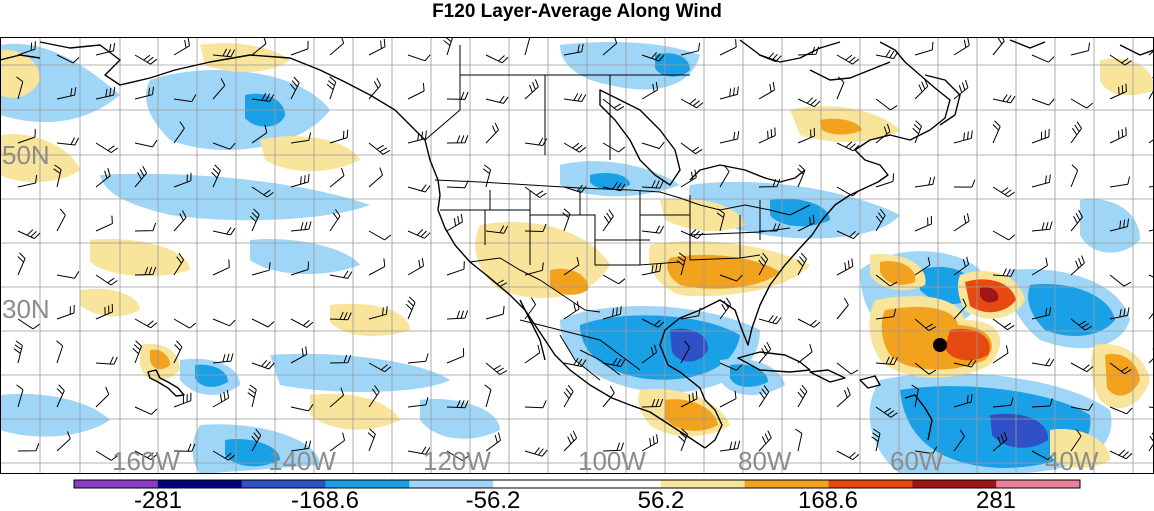 This screenshot has height=511, width=1154. Describe the element at coordinates (158, 499) in the screenshot. I see `colorbar-label: -281` at that location.